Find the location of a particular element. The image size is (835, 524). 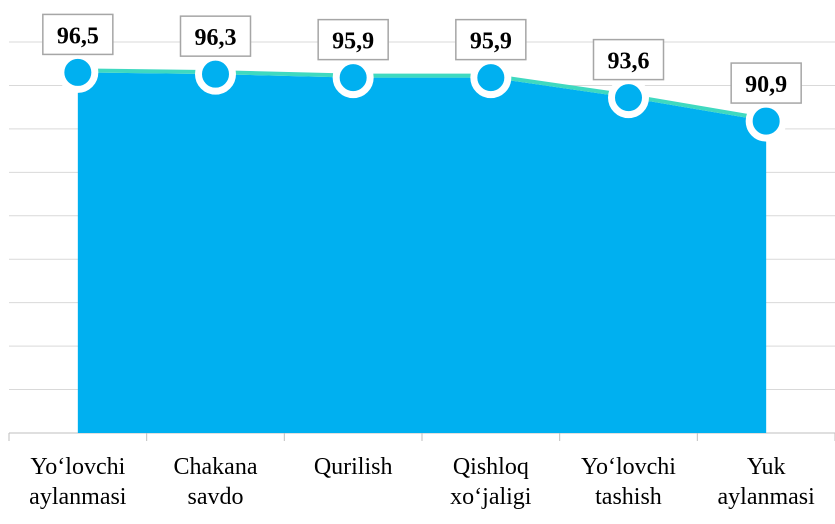

data-label: 96,3 is located at coordinates (216, 38).